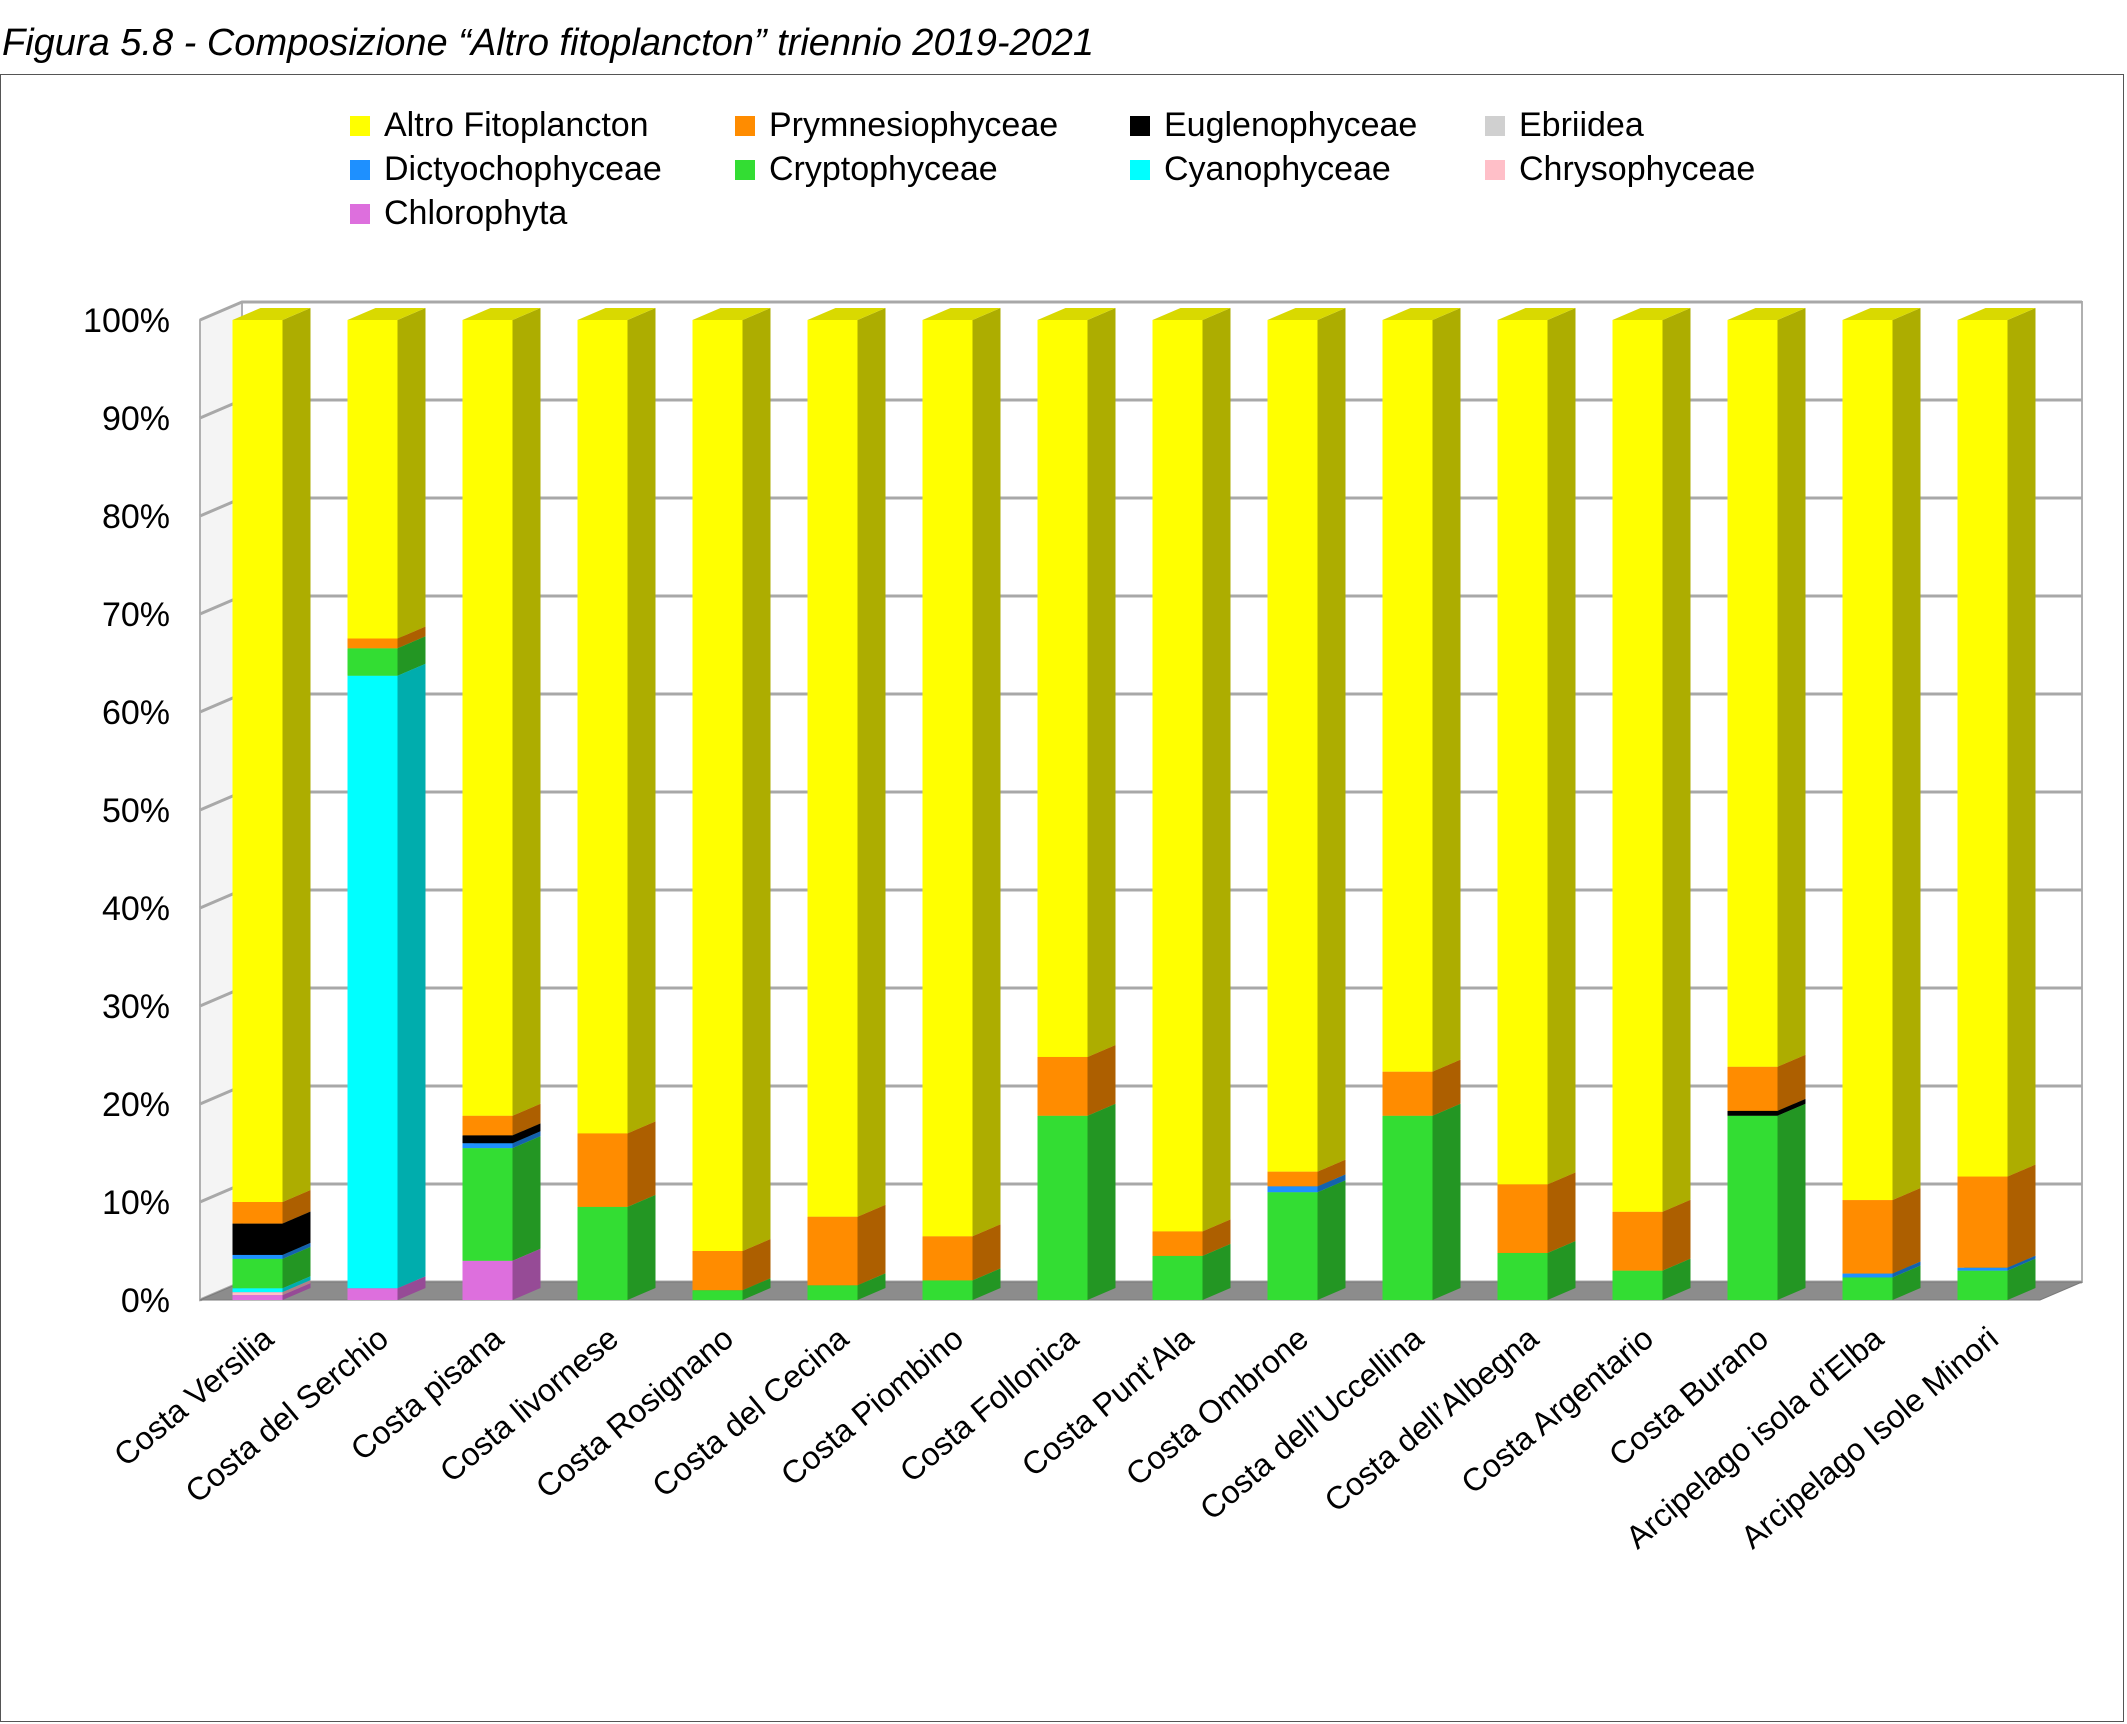 This screenshot has width=2127, height=1724. What do you see at coordinates (914, 125) in the screenshot?
I see `legend-label: Prymnesiophyceae` at bounding box center [914, 125].